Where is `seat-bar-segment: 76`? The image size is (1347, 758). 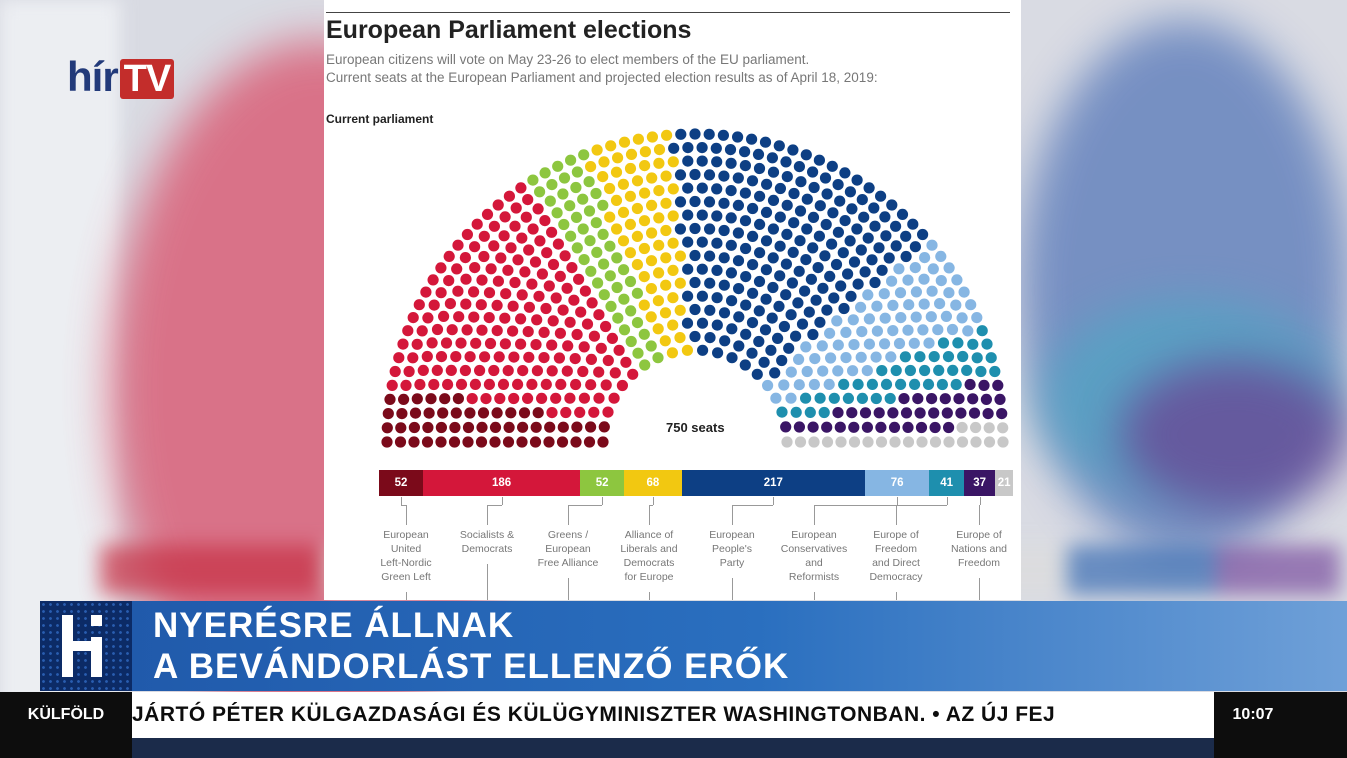 seat-bar-segment: 76 is located at coordinates (897, 483).